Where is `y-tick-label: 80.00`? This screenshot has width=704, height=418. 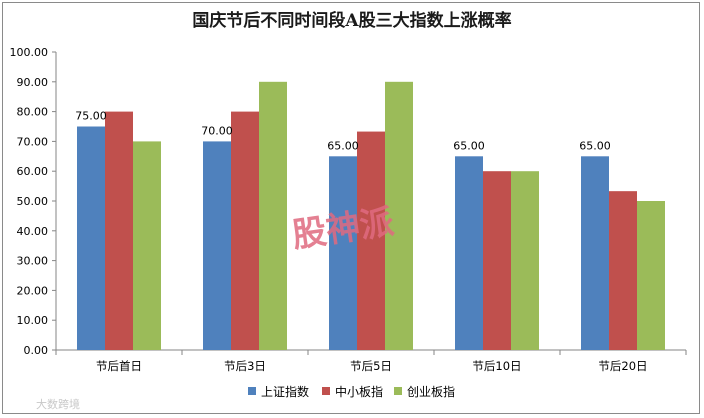
y-tick-label: 80.00 is located at coordinates (33, 112).